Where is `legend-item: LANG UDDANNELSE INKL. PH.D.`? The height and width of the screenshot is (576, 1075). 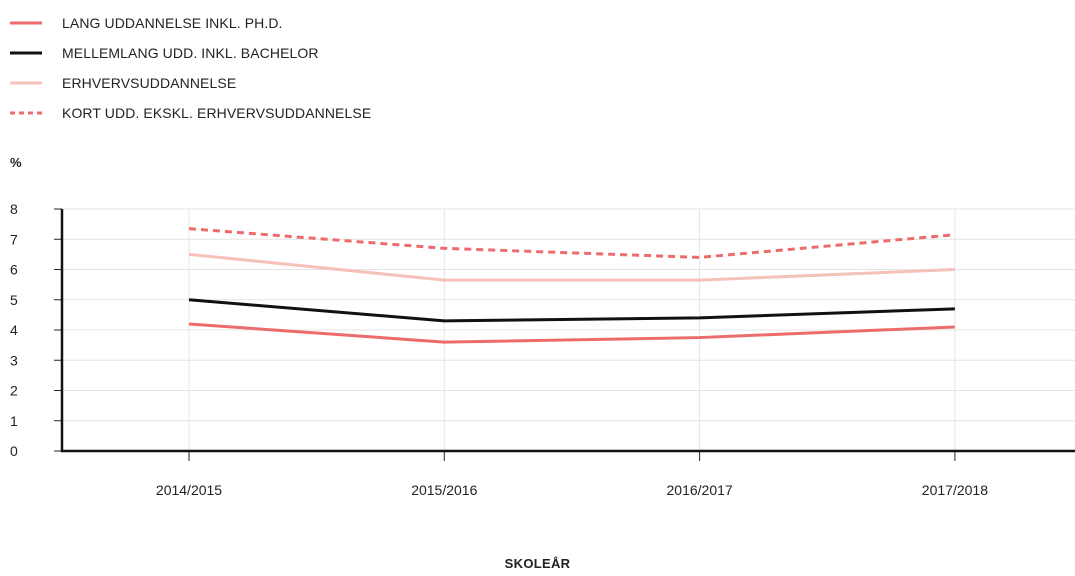
legend-item: LANG UDDANNELSE INKL. PH.D. is located at coordinates (190, 23).